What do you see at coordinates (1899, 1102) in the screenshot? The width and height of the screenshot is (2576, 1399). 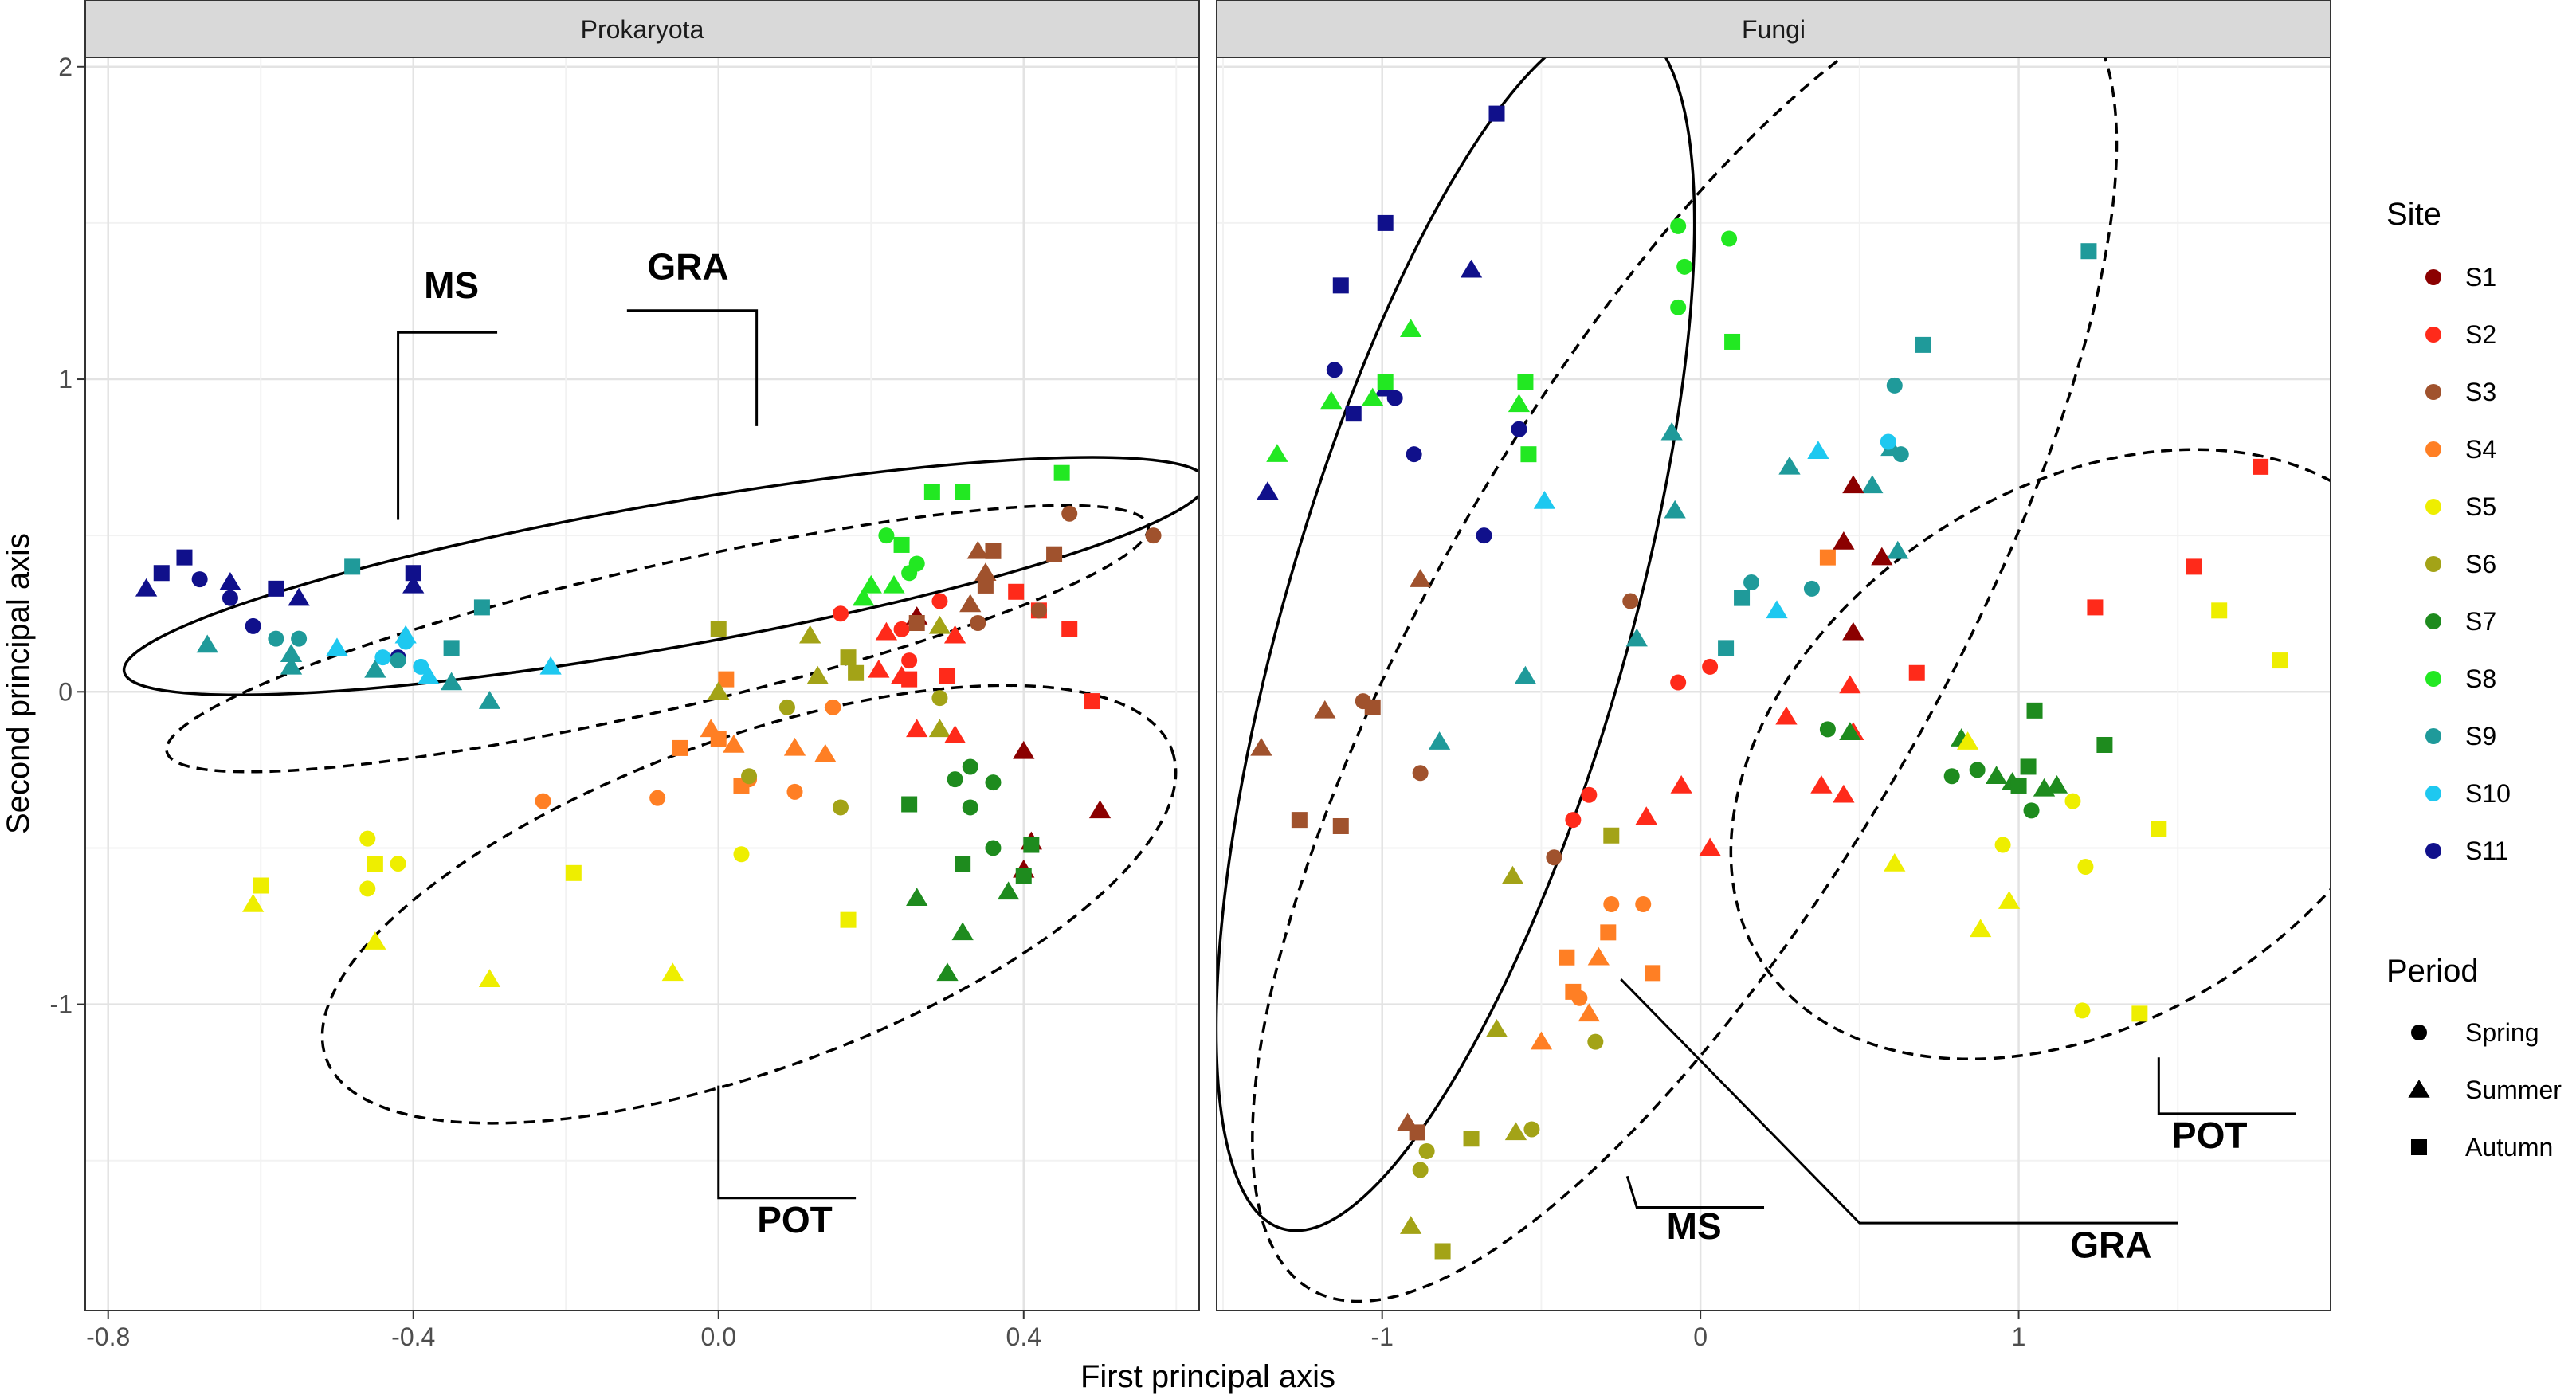 I see `leader-line-gra` at bounding box center [1899, 1102].